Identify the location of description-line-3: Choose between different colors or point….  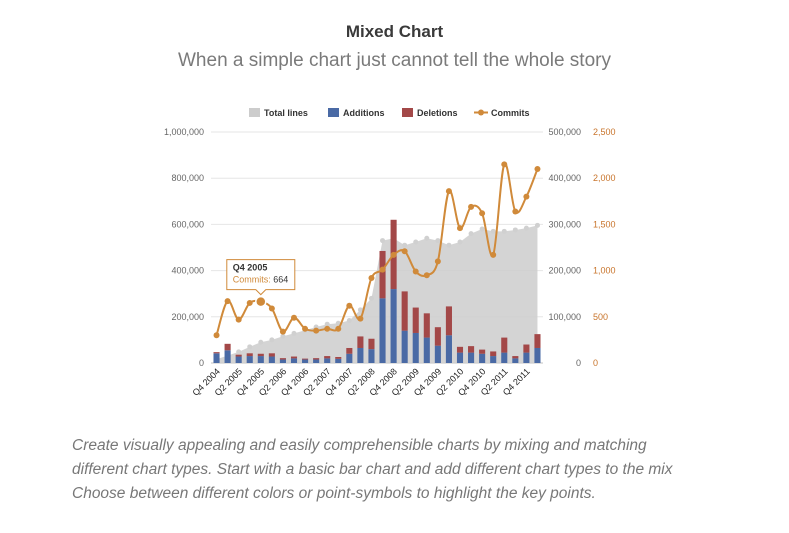
(334, 493).